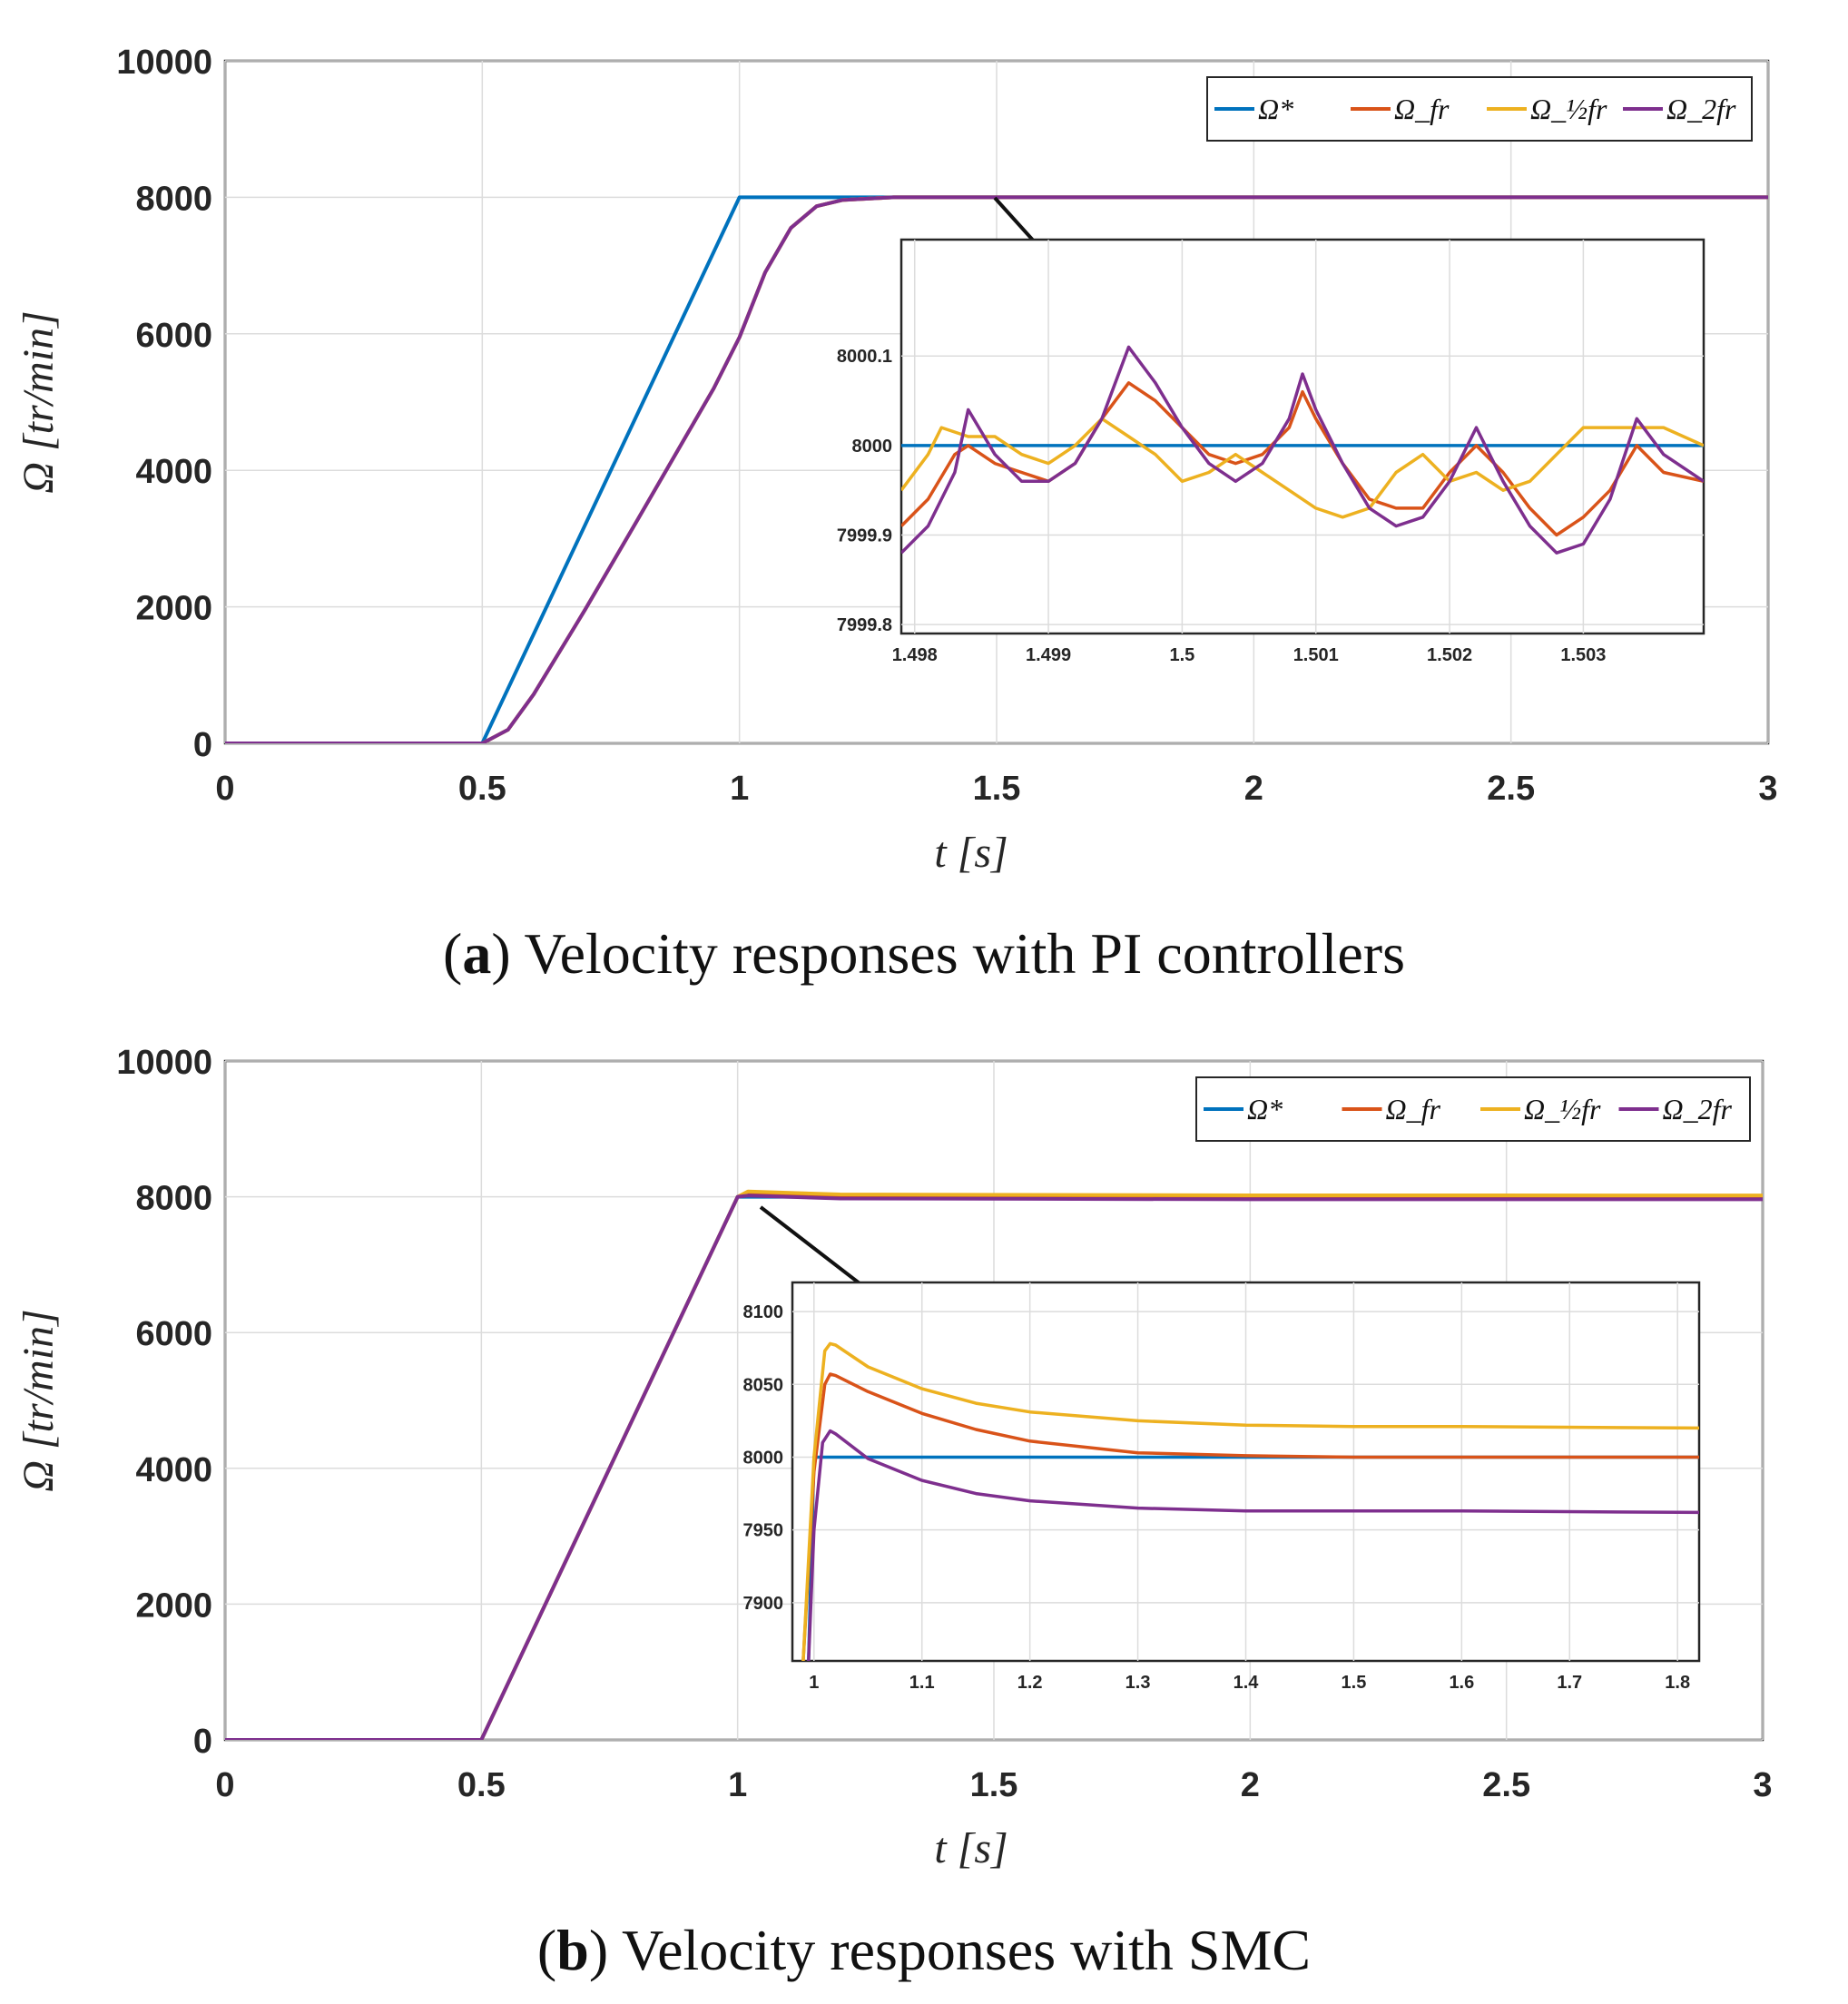  What do you see at coordinates (950, 1950) in the screenshot?
I see `panel-b-caption-text: ) Velocity responses with SMC` at bounding box center [950, 1950].